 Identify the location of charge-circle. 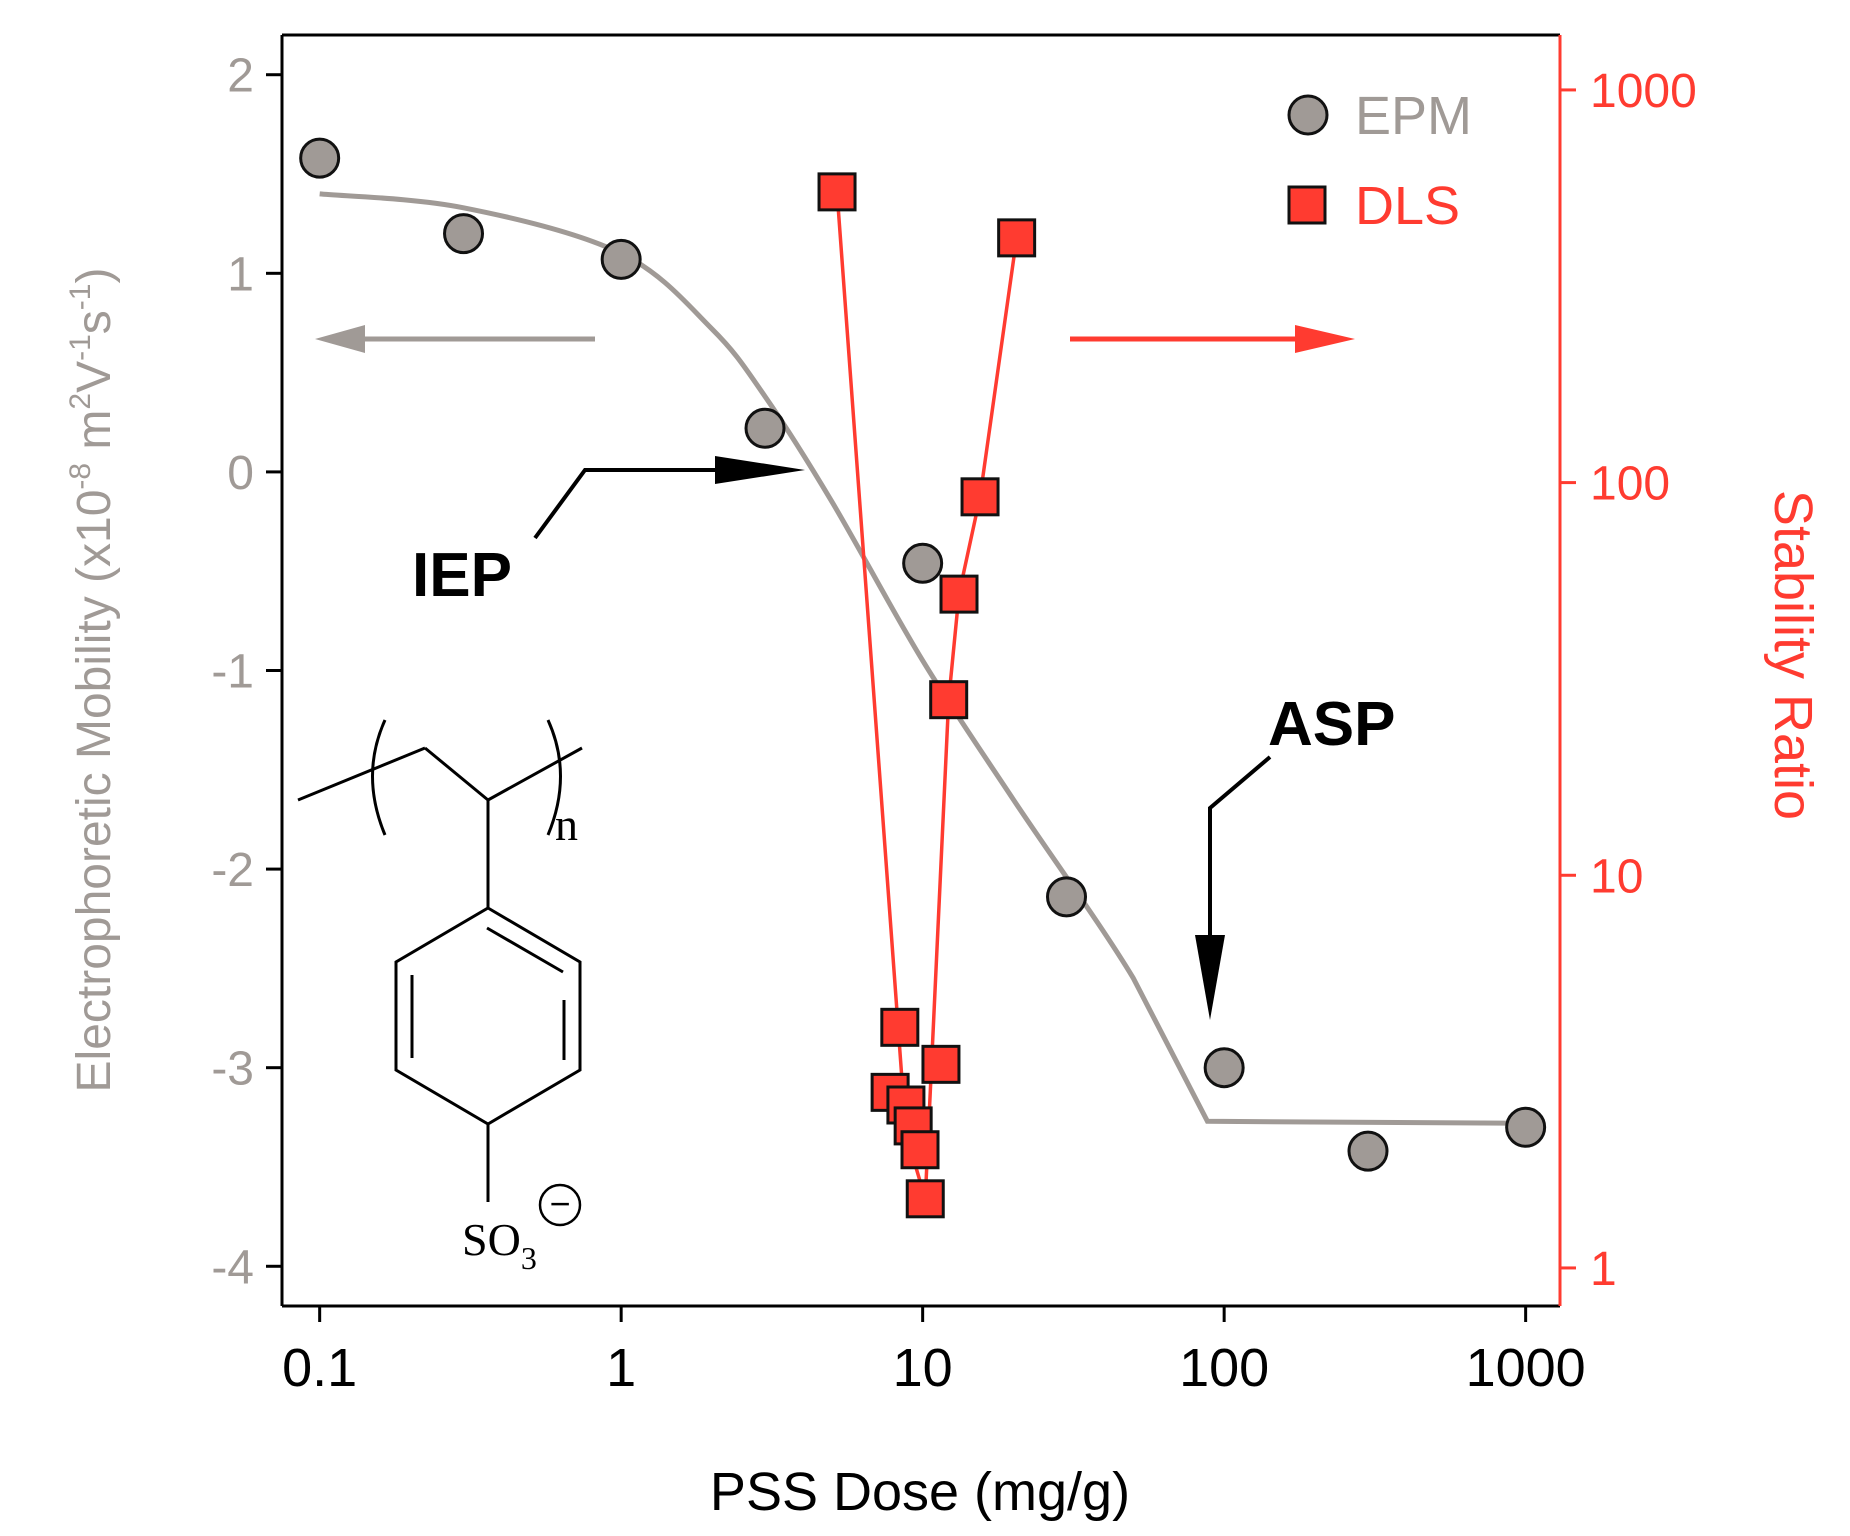
(560, 1205).